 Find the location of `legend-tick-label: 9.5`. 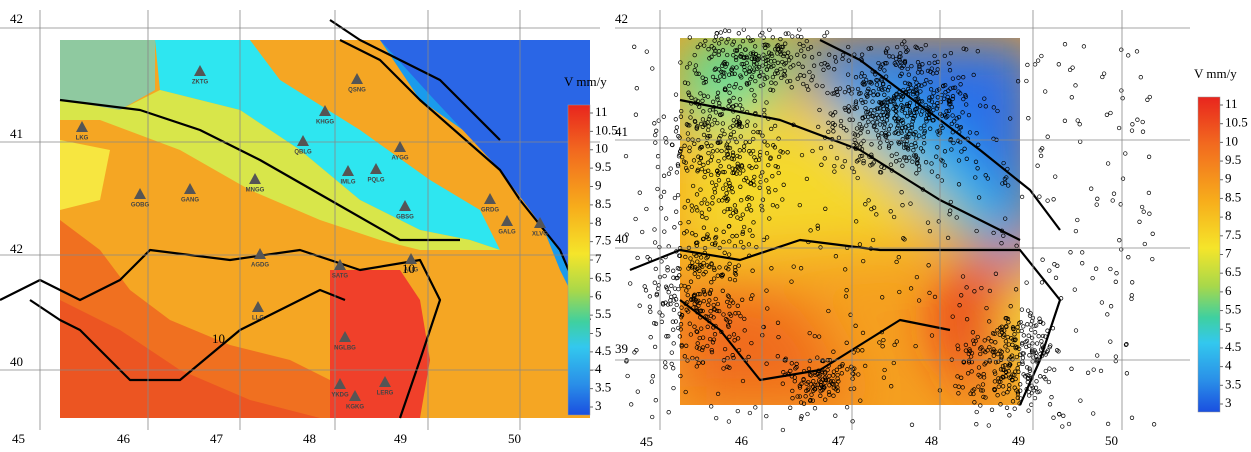

legend-tick-label: 9.5 is located at coordinates (603, 166).